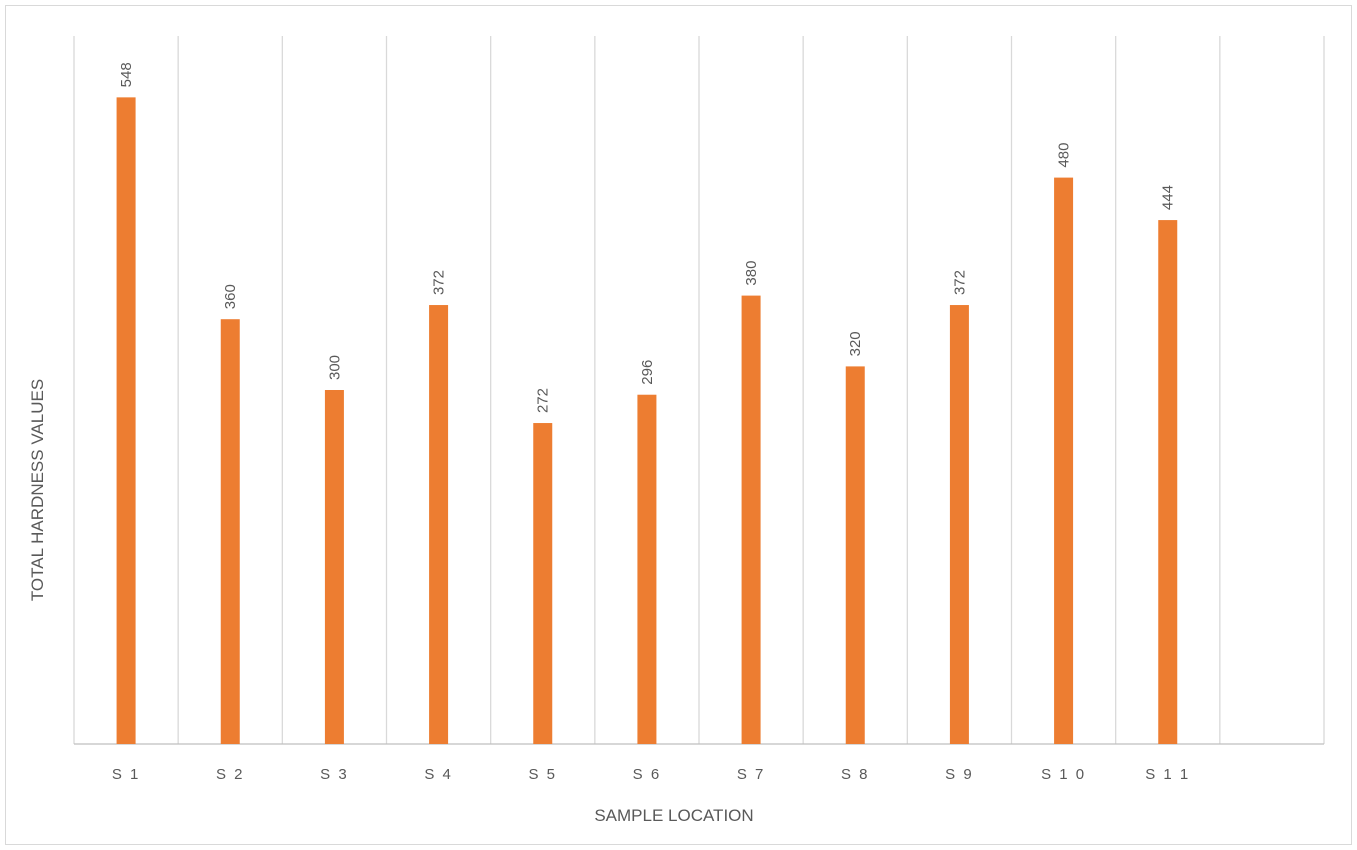 Image resolution: width=1357 pixels, height=850 pixels. Describe the element at coordinates (1167, 774) in the screenshot. I see `x-tick-label: S 1 1` at that location.